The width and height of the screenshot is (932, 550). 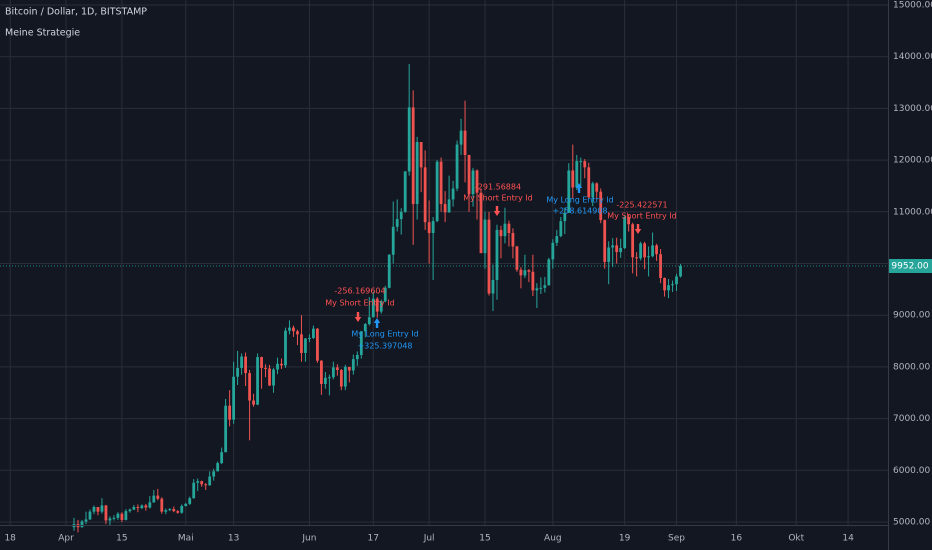 What do you see at coordinates (497, 198) in the screenshot?
I see `signal-label: My Short Entry Id` at bounding box center [497, 198].